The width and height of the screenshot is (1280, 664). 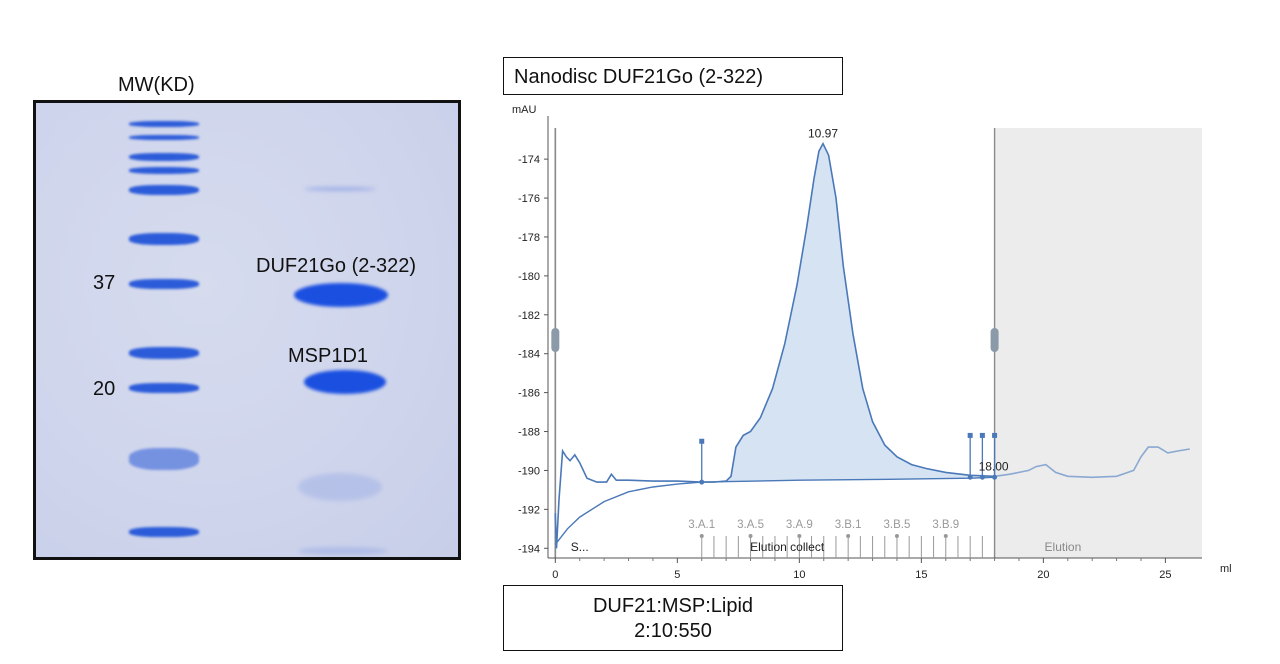 I want to click on ratio-label: DUF21:MSP:Lipid, so click(x=673, y=606).